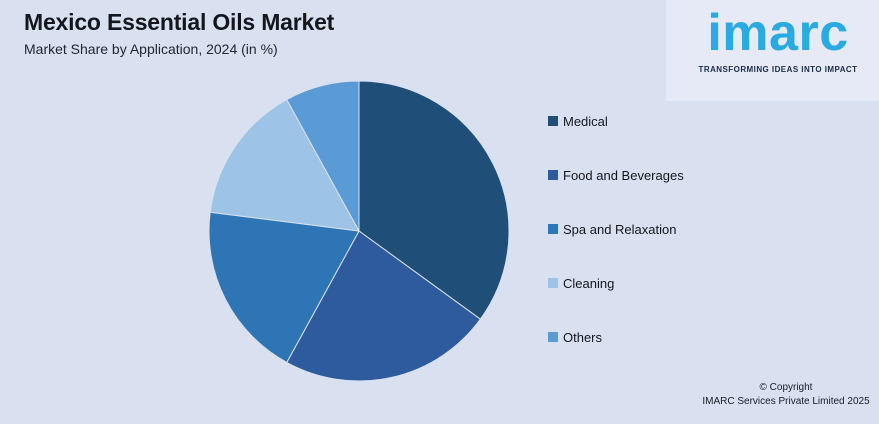 This screenshot has width=879, height=424. What do you see at coordinates (778, 69) in the screenshot?
I see `logo-tagline: TRANSFORMING IDEAS INTO IMPACT` at bounding box center [778, 69].